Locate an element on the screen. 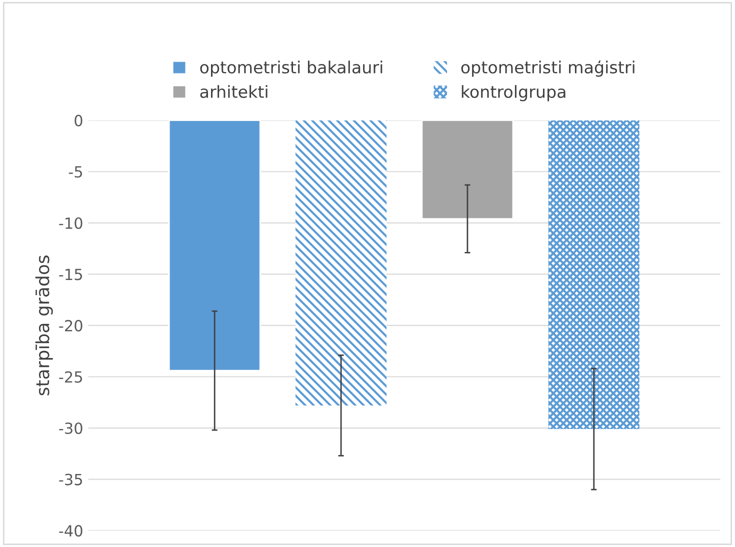  y-tick-label: -25 is located at coordinates (70, 377).